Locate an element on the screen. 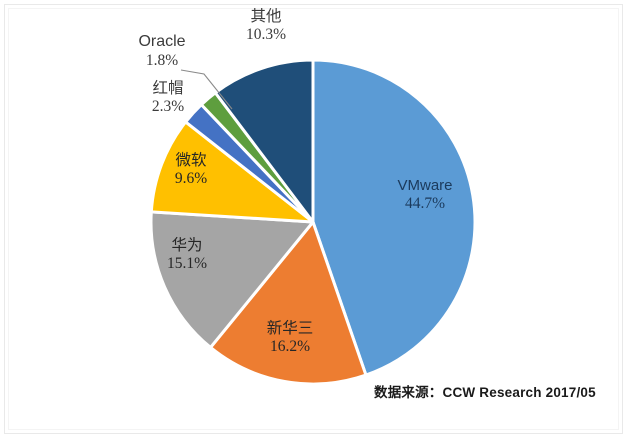 The height and width of the screenshot is (438, 627). leader-line-group is located at coordinates (206, 89).